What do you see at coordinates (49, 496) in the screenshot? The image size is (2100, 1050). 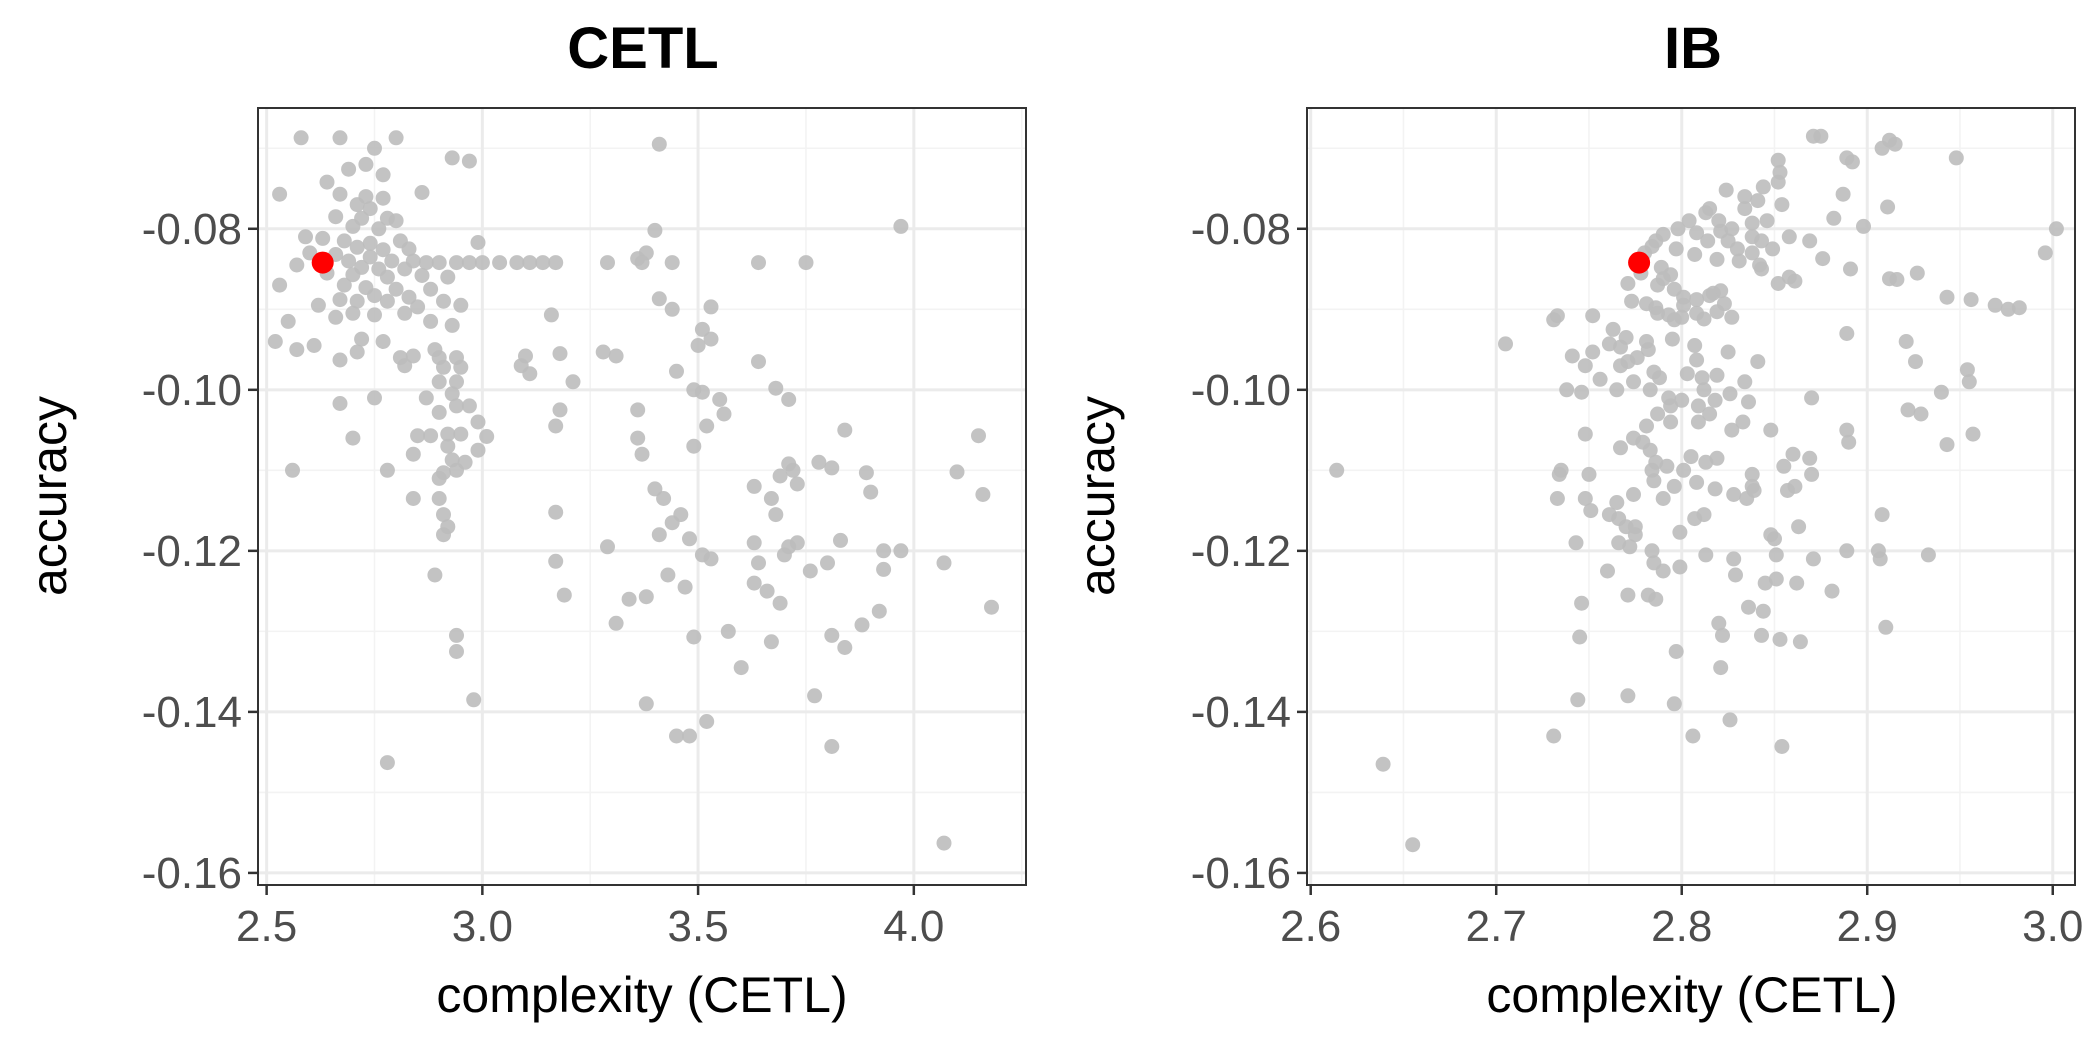 I see `cetl-y-axis-title: accuracy` at bounding box center [49, 496].